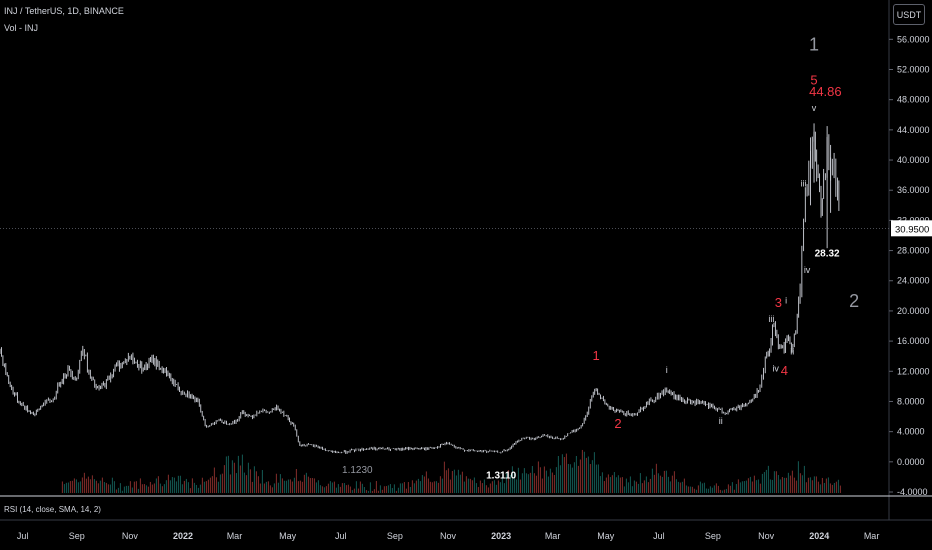 The height and width of the screenshot is (550, 932). What do you see at coordinates (786, 300) in the screenshot?
I see `wave-label: i` at bounding box center [786, 300].